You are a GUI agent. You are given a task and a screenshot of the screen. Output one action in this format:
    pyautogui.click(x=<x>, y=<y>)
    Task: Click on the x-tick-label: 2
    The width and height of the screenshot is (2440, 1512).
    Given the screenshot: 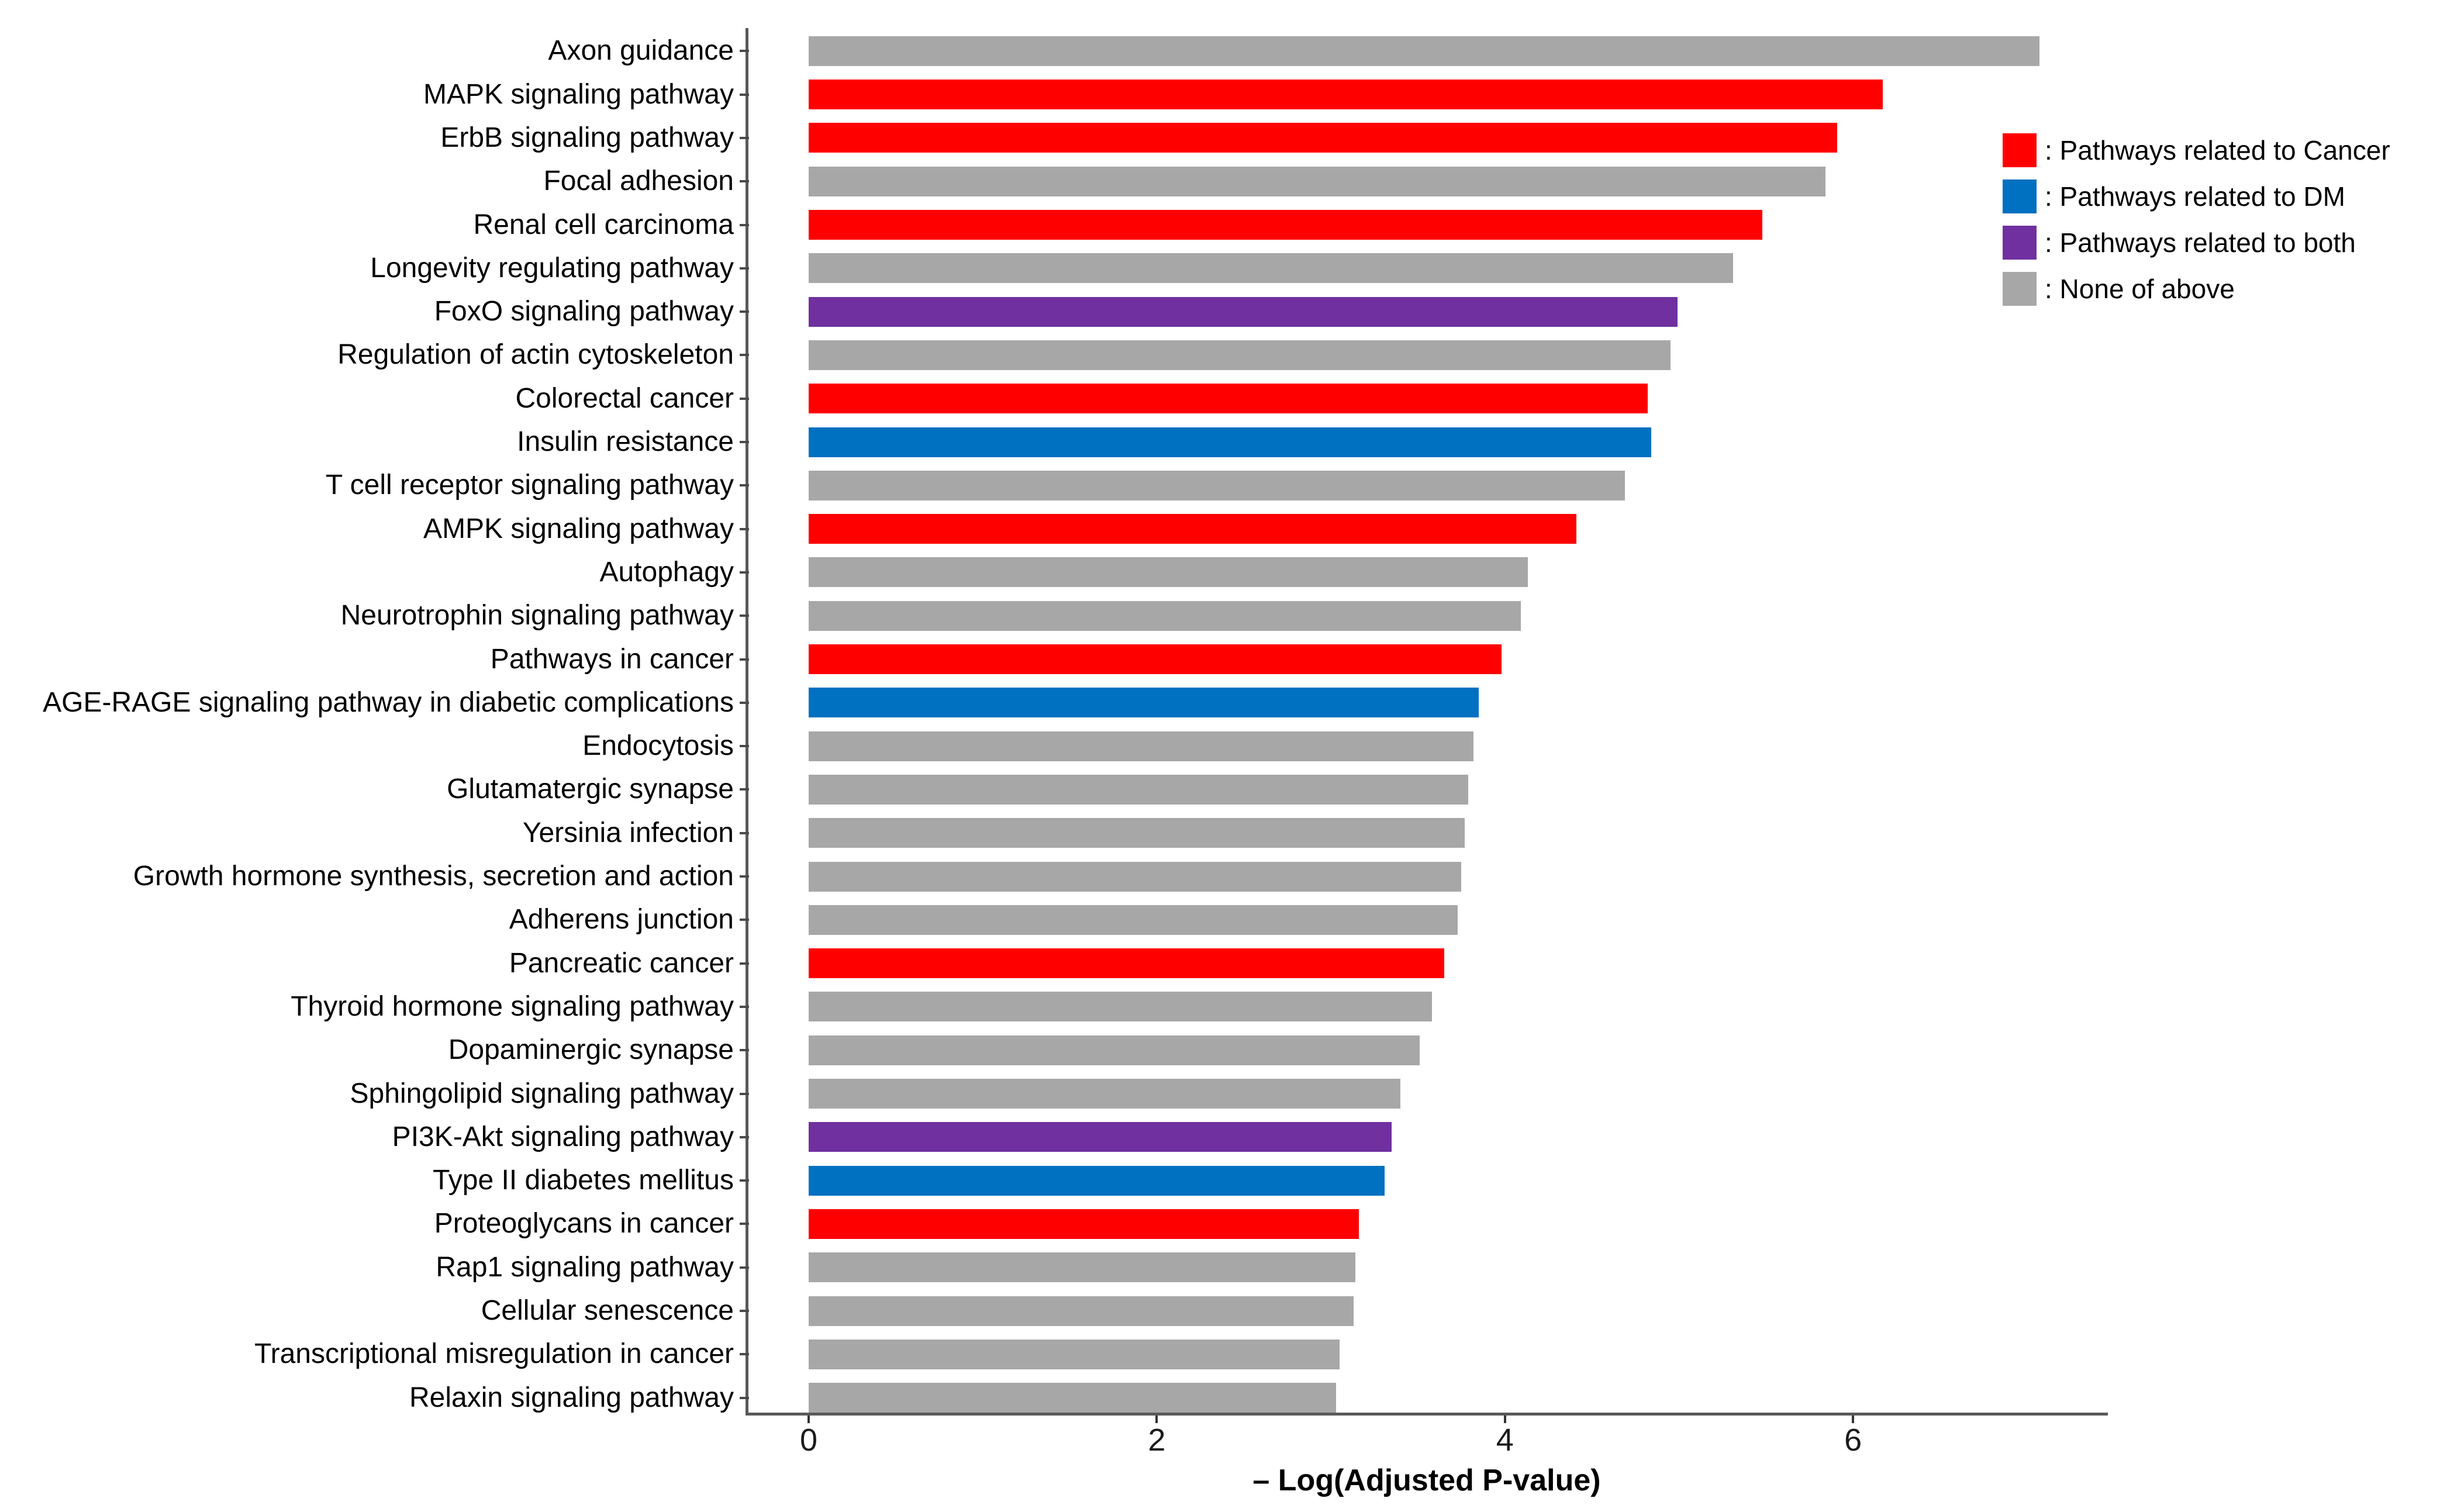 What is the action you would take?
    pyautogui.click(x=1157, y=1441)
    